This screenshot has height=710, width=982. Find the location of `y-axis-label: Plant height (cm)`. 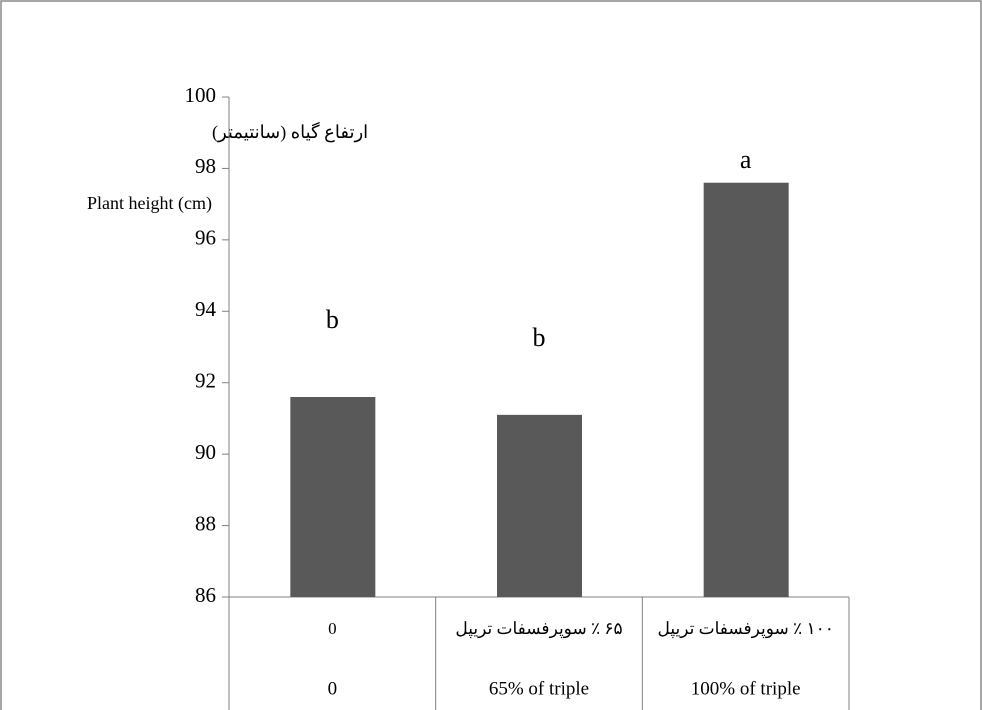

y-axis-label: Plant height (cm) is located at coordinates (149, 203).